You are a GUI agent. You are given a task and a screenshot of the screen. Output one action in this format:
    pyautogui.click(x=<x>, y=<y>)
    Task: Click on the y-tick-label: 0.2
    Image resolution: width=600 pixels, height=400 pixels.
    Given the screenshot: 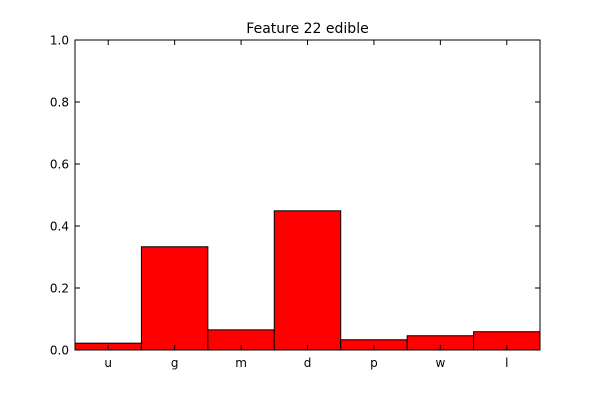 What is the action you would take?
    pyautogui.click(x=59, y=289)
    